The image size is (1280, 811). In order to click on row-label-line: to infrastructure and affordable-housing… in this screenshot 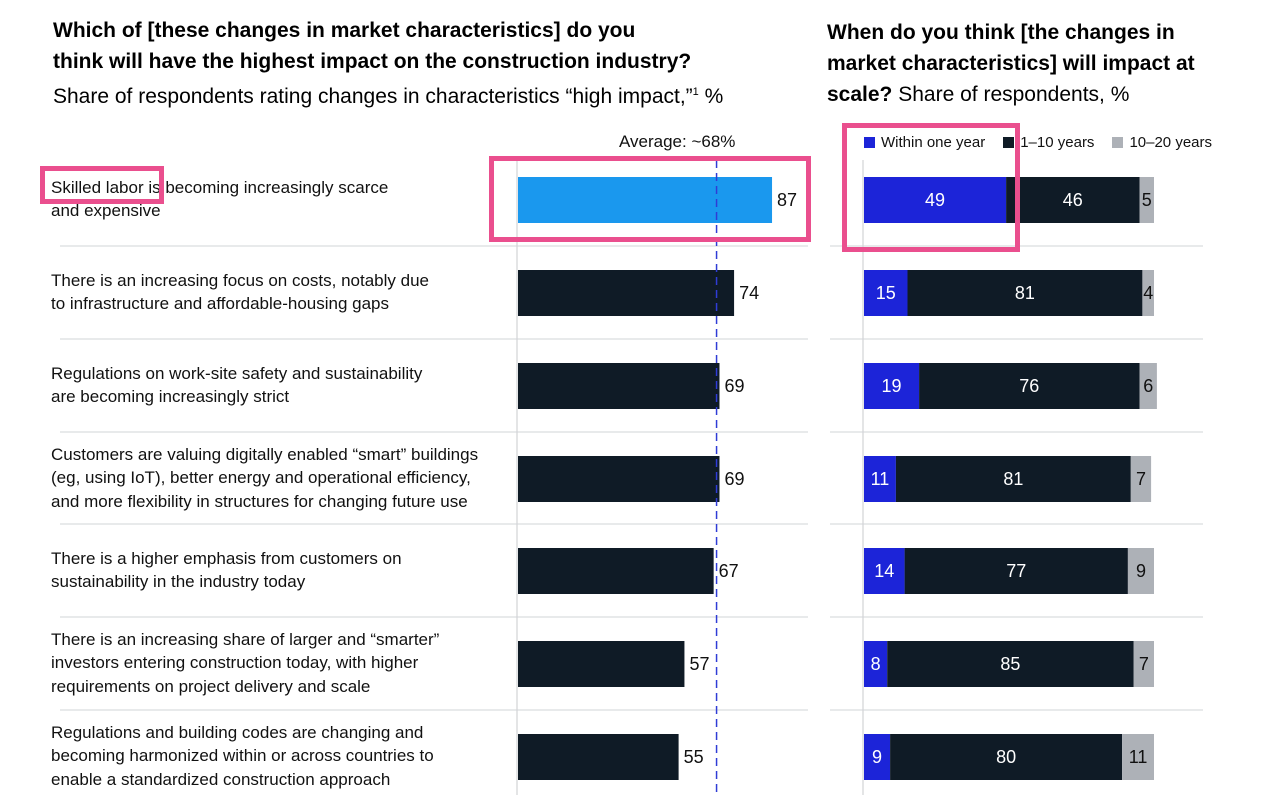, I will do `click(220, 303)`.